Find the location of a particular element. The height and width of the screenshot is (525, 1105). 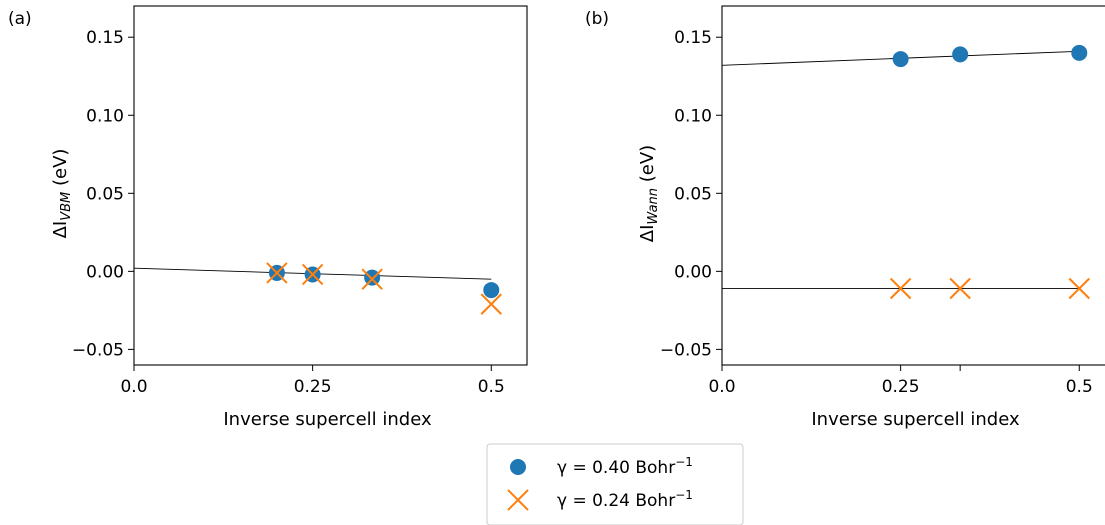

legend: γ = 0.40 Bohr−1 γ = 0.24 Bohr−1 is located at coordinates (615, 484).